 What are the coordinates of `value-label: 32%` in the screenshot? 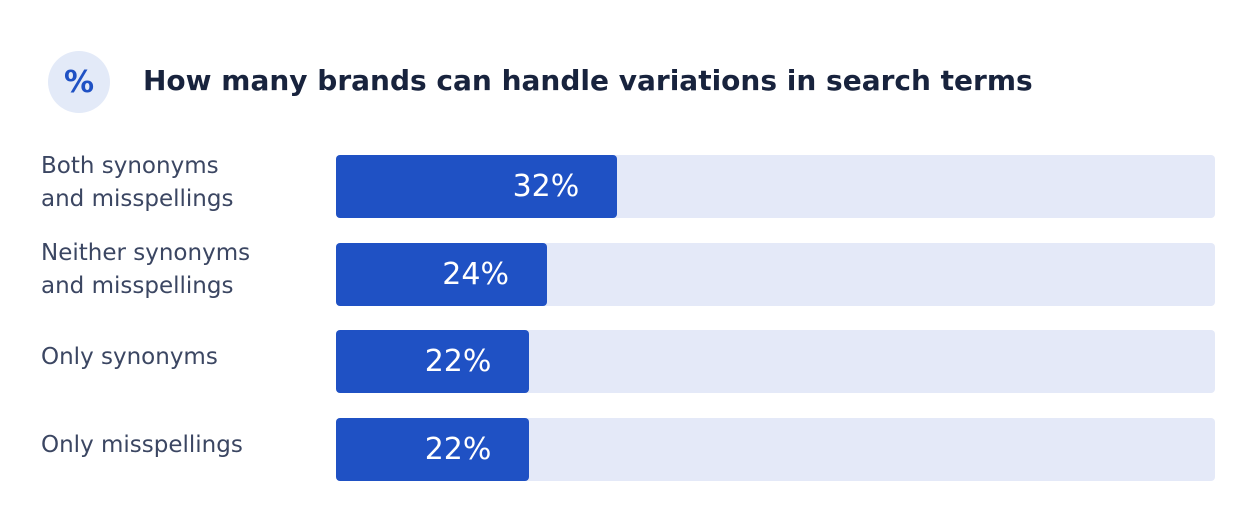 It's located at (546, 186).